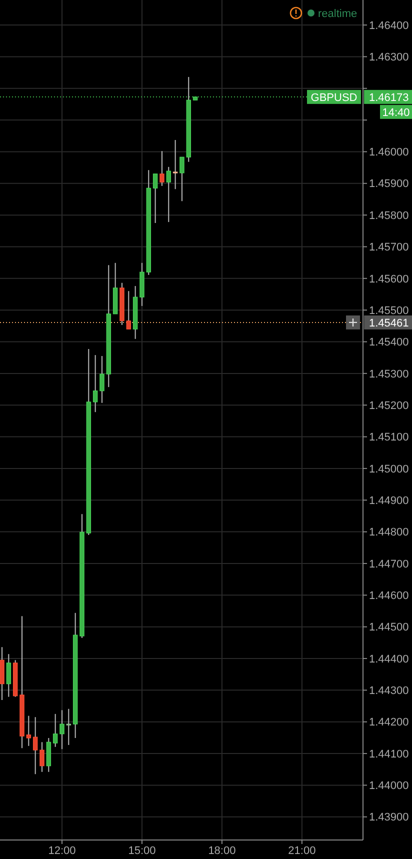 This screenshot has width=412, height=859. What do you see at coordinates (338, 14) in the screenshot?
I see `annotation: realtime` at bounding box center [338, 14].